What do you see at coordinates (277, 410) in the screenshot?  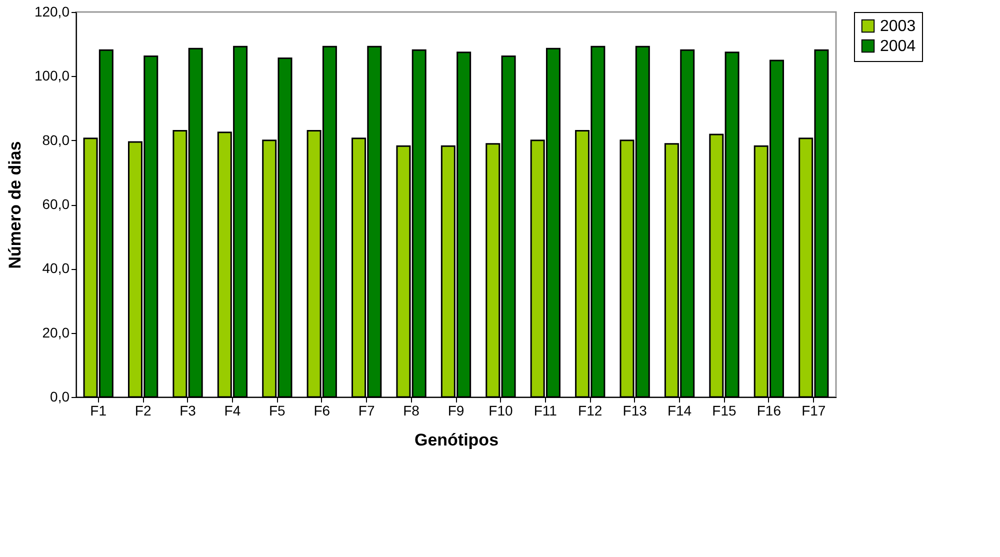 I see `x-tick-label: F5` at bounding box center [277, 410].